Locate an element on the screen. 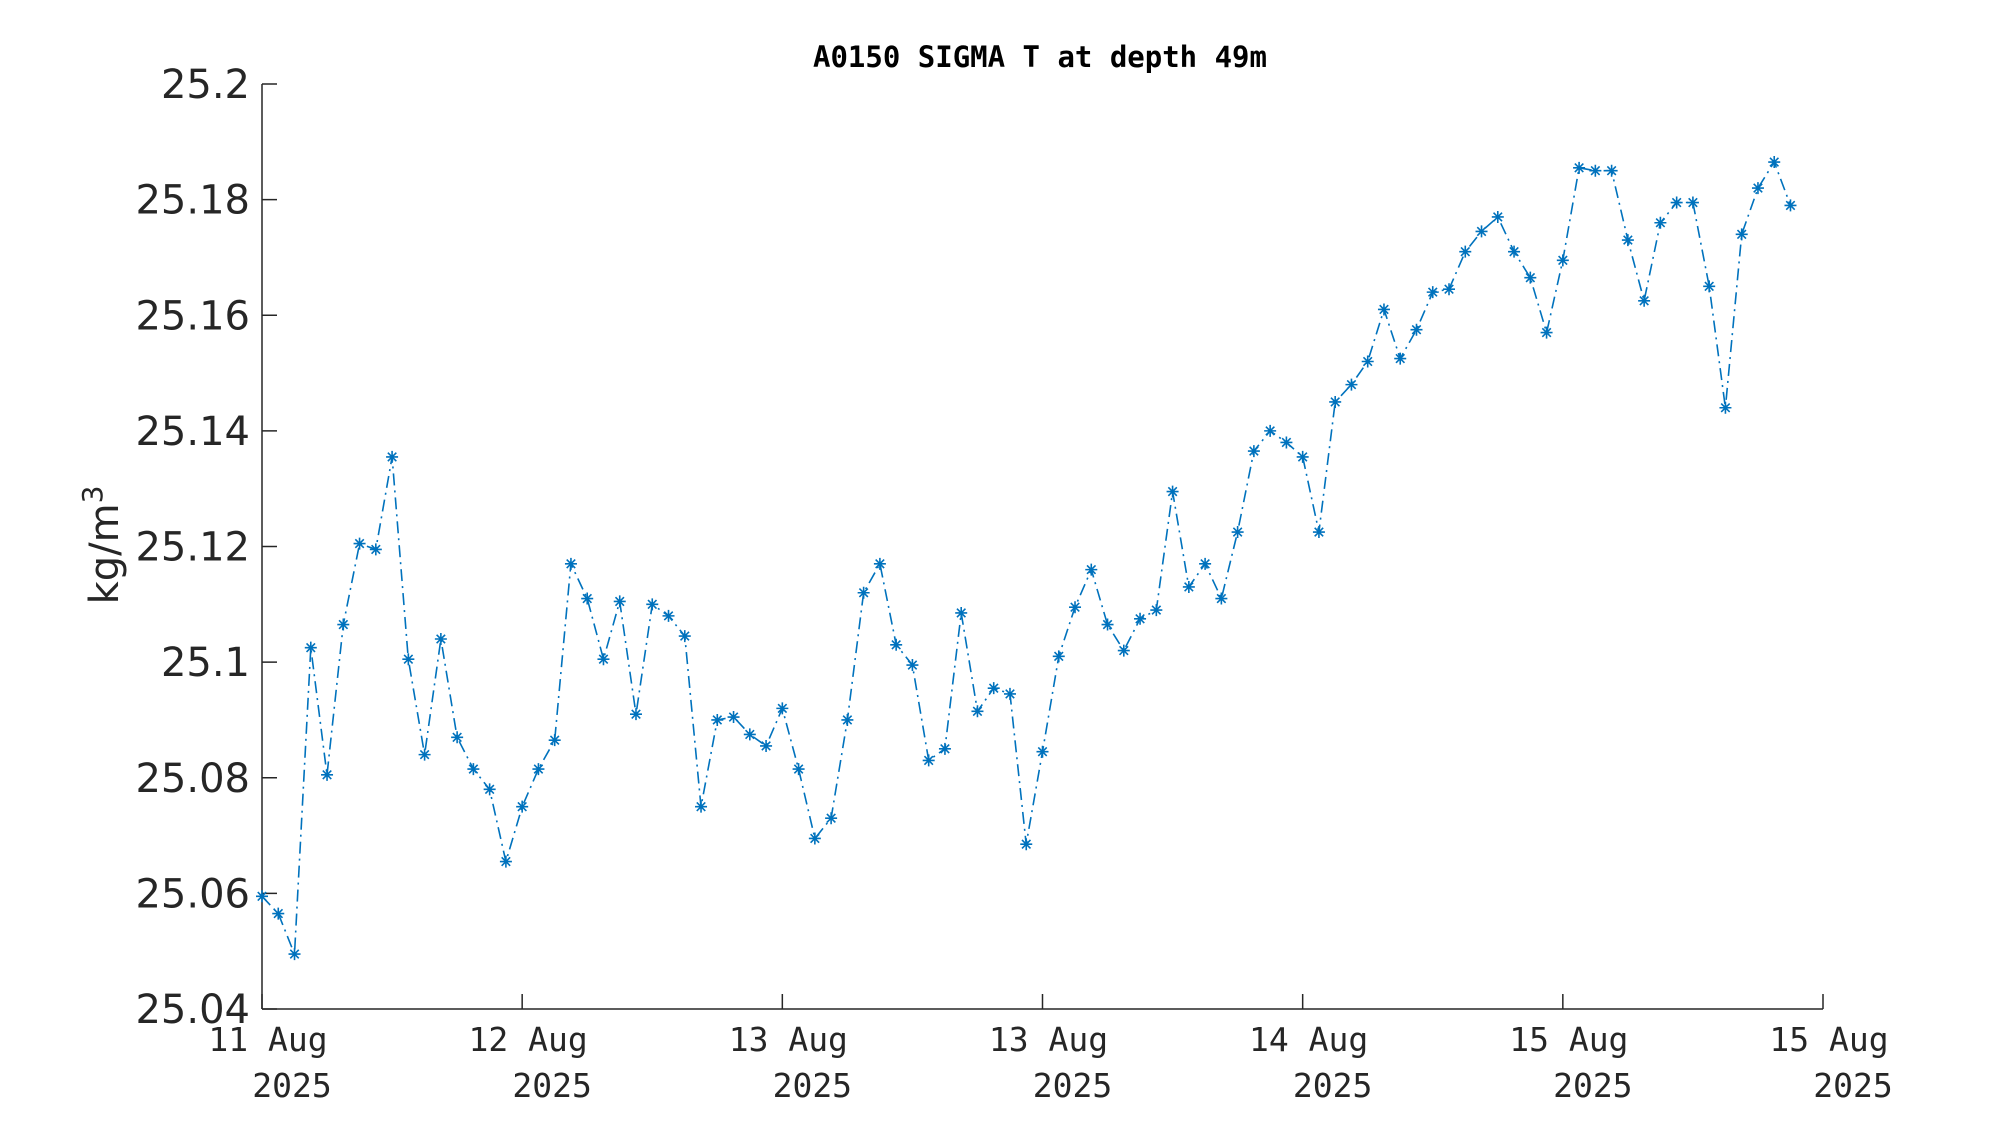 The image size is (2000, 1125). y-tick-label: 25.1 is located at coordinates (205, 663).